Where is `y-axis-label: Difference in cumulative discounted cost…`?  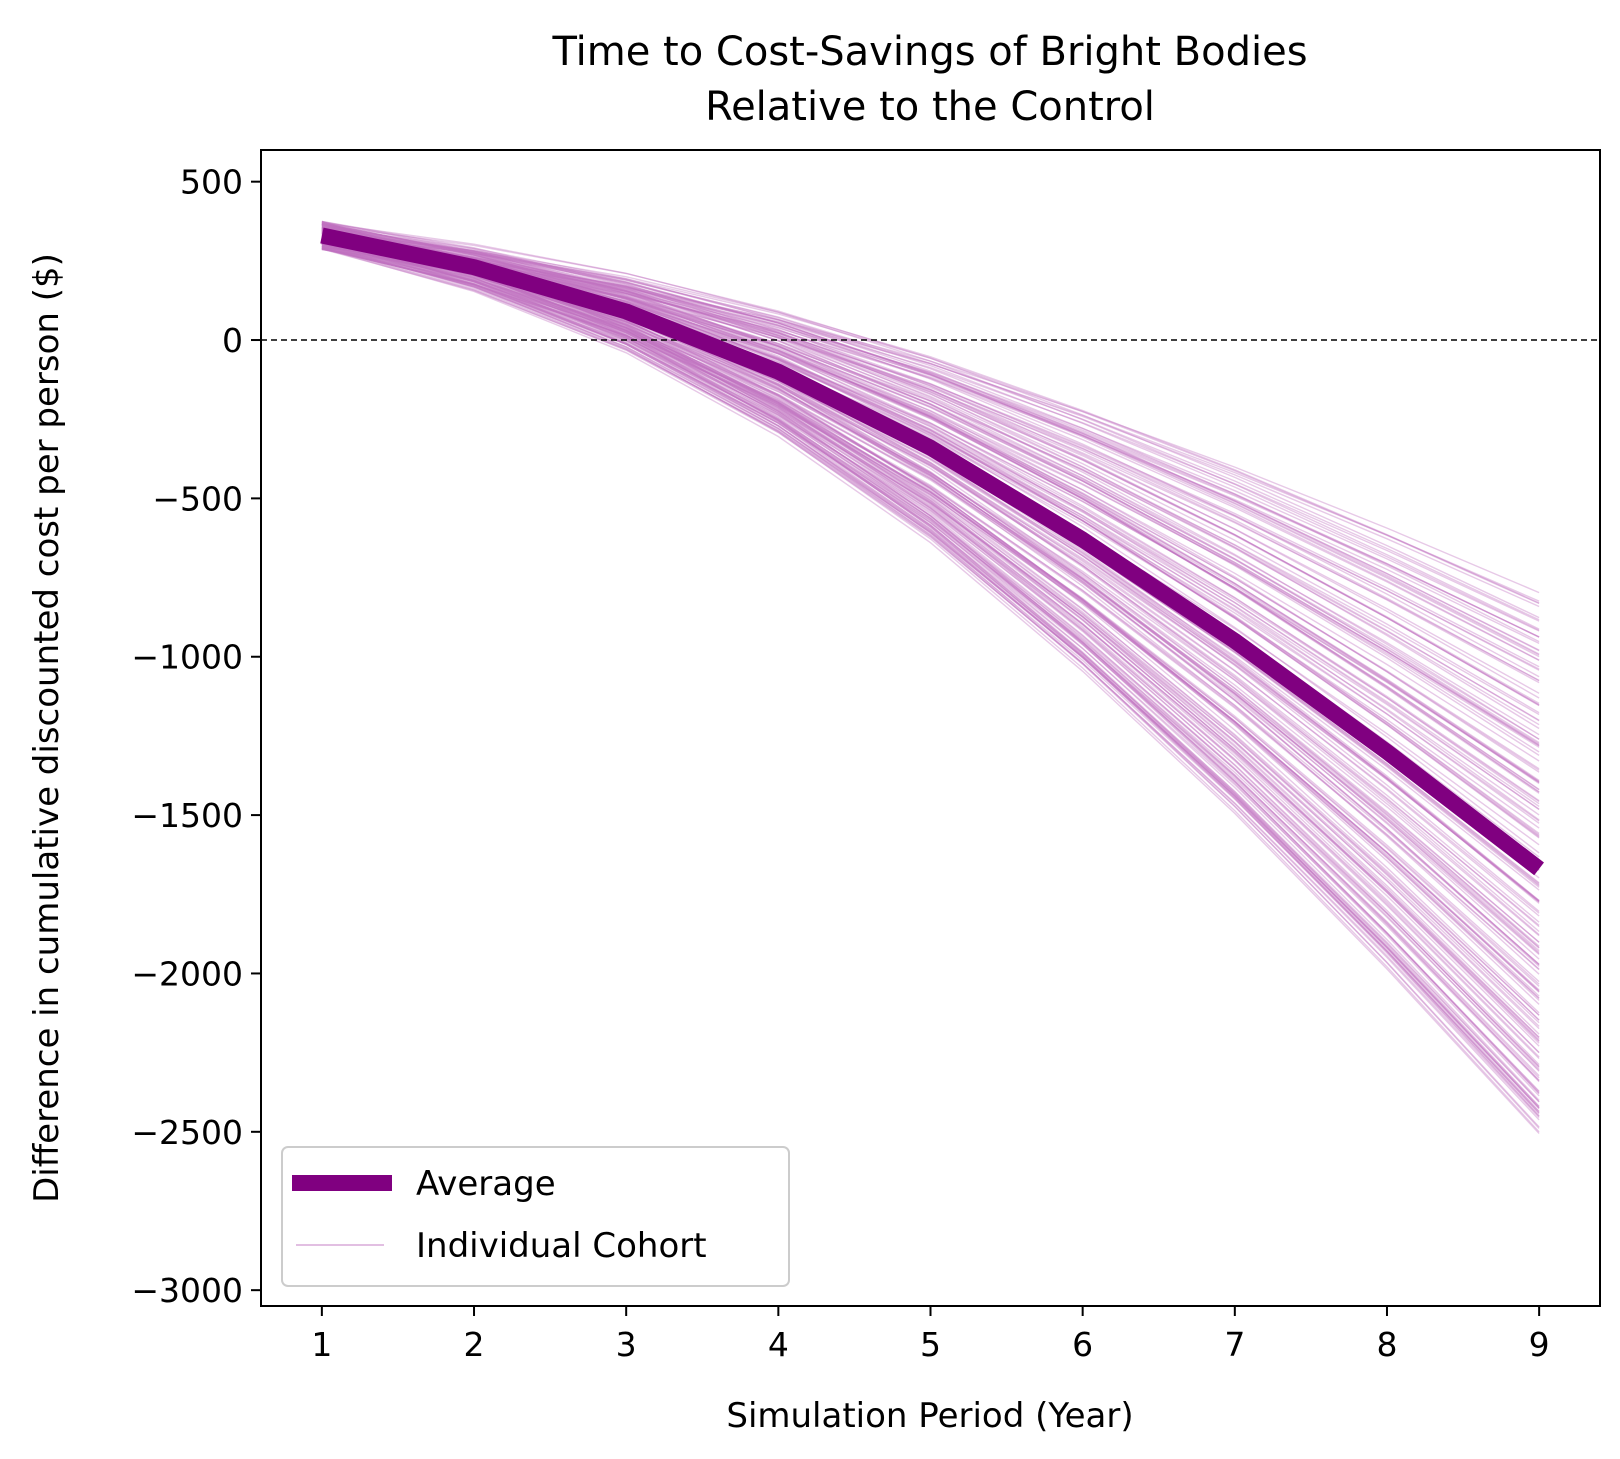 y-axis-label: Difference in cumulative discounted cost… is located at coordinates (47, 728).